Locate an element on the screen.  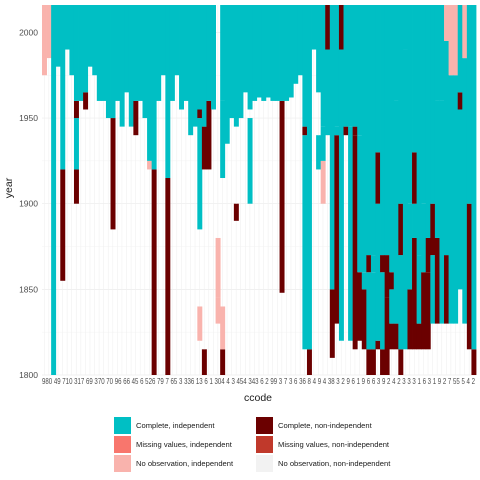
legend-label: Missing values, non-independent is located at coordinates (334, 444).